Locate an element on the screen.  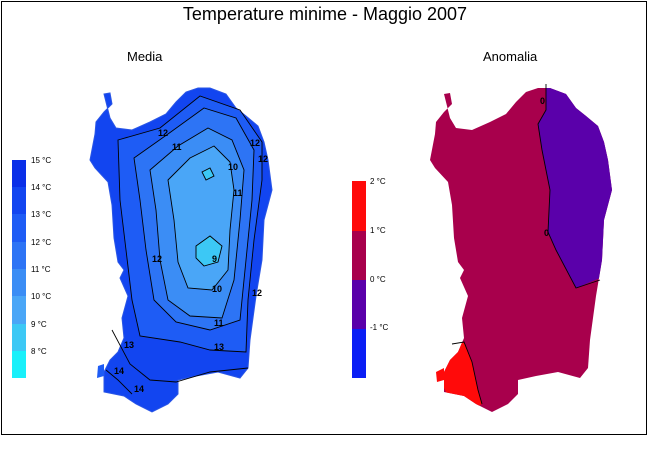
figure-title: Temperature minime - Maggio 2007 is located at coordinates (325, 14).